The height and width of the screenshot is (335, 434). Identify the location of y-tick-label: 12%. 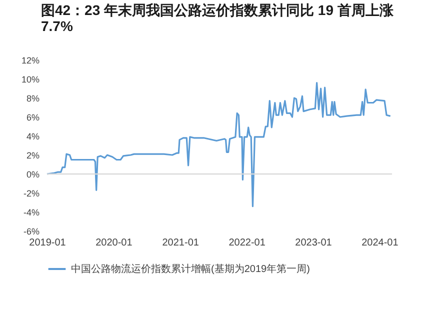
(30, 61).